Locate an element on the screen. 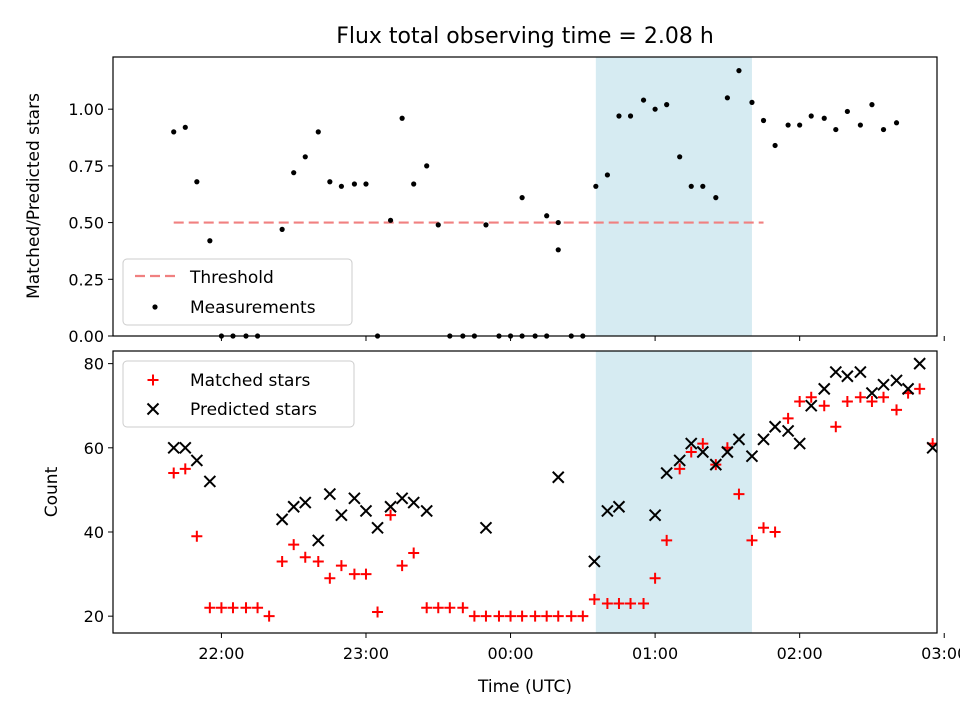 The width and height of the screenshot is (960, 720). bottom-legend: Matched stars Predicted stars is located at coordinates (238, 394).